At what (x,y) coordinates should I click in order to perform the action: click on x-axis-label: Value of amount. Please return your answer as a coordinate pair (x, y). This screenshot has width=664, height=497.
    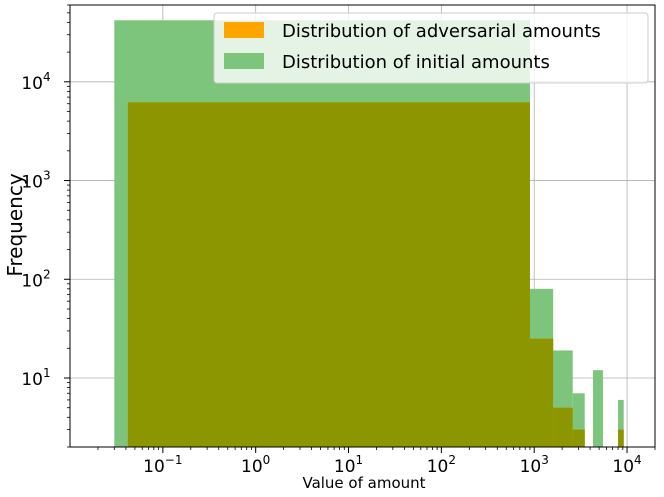
    Looking at the image, I should click on (363, 483).